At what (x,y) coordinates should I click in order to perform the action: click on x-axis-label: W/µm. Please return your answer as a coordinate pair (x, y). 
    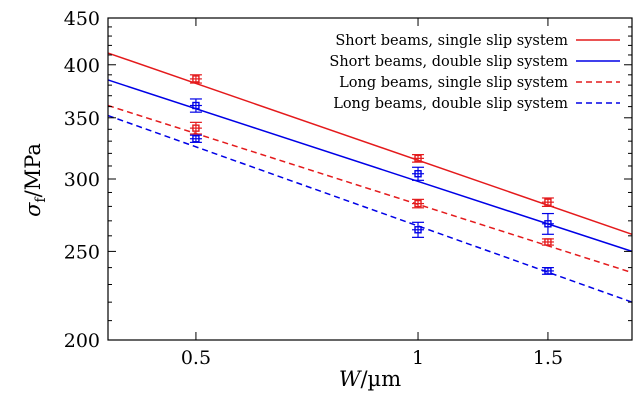
    Looking at the image, I should click on (370, 379).